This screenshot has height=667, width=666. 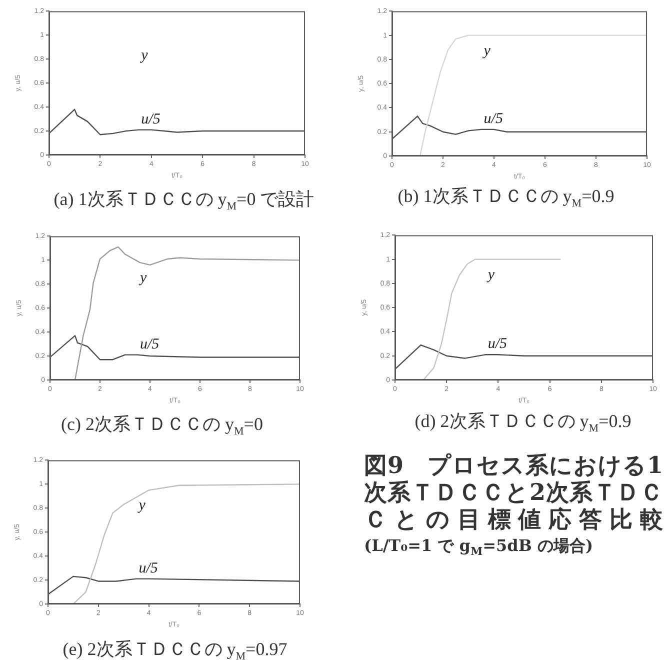 What do you see at coordinates (143, 56) in the screenshot?
I see `annotation: y` at bounding box center [143, 56].